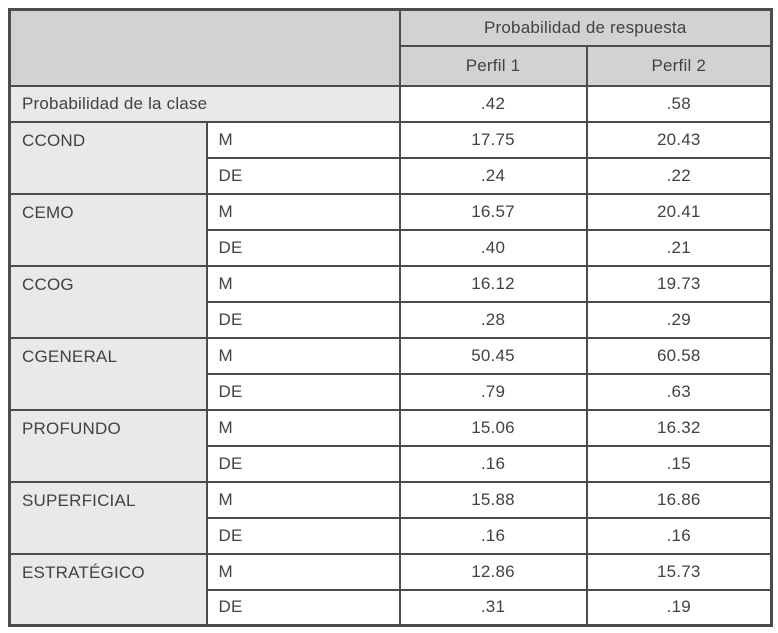 This screenshot has width=778, height=633. What do you see at coordinates (679, 391) in the screenshot?
I see `sd-value-cell-p2: .63` at bounding box center [679, 391].